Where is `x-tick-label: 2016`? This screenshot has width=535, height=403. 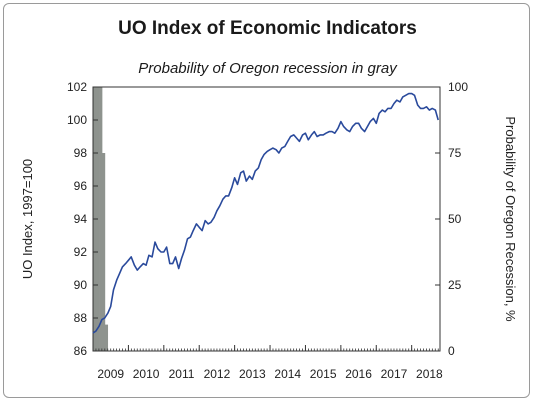
x-tick-label: 2016 is located at coordinates (358, 374).